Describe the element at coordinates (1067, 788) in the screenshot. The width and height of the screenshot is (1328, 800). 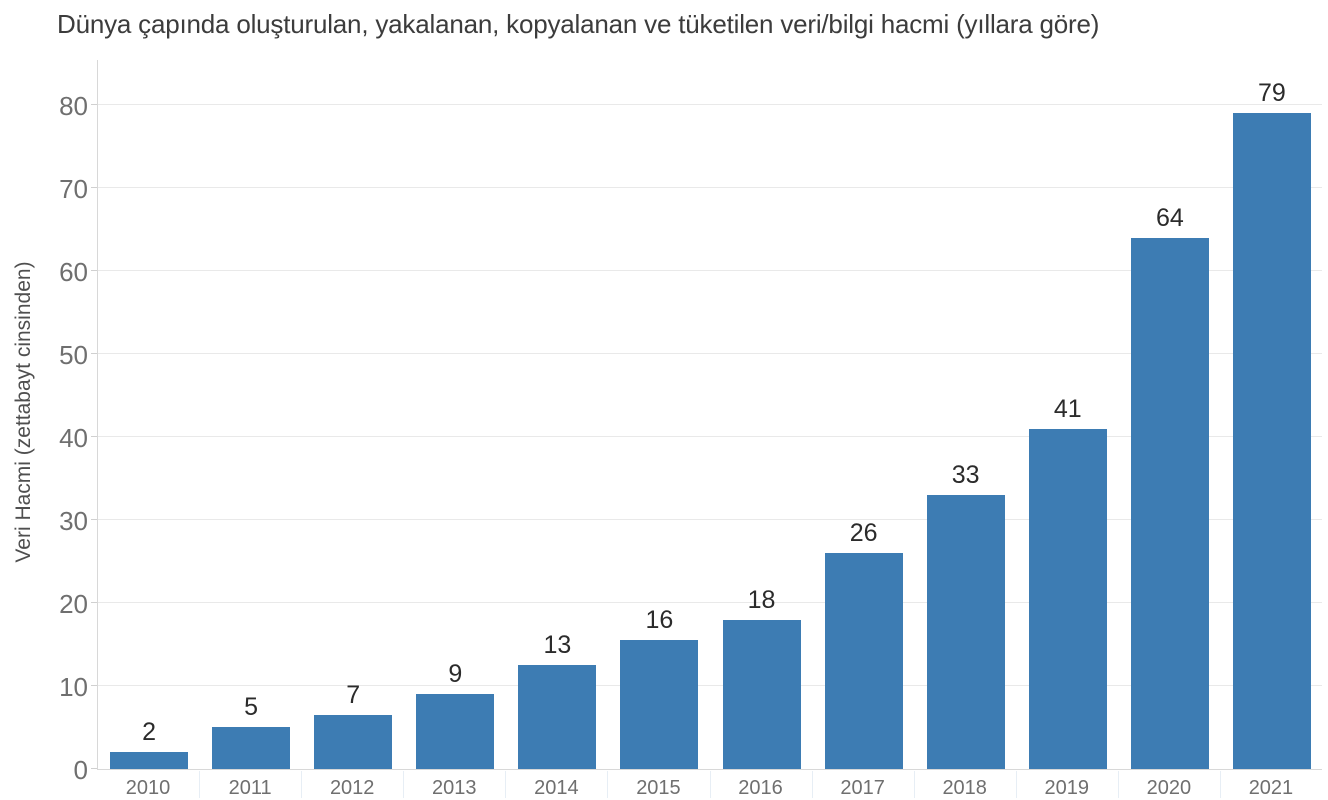
I see `x-tick-label-2019: 2019` at that location.